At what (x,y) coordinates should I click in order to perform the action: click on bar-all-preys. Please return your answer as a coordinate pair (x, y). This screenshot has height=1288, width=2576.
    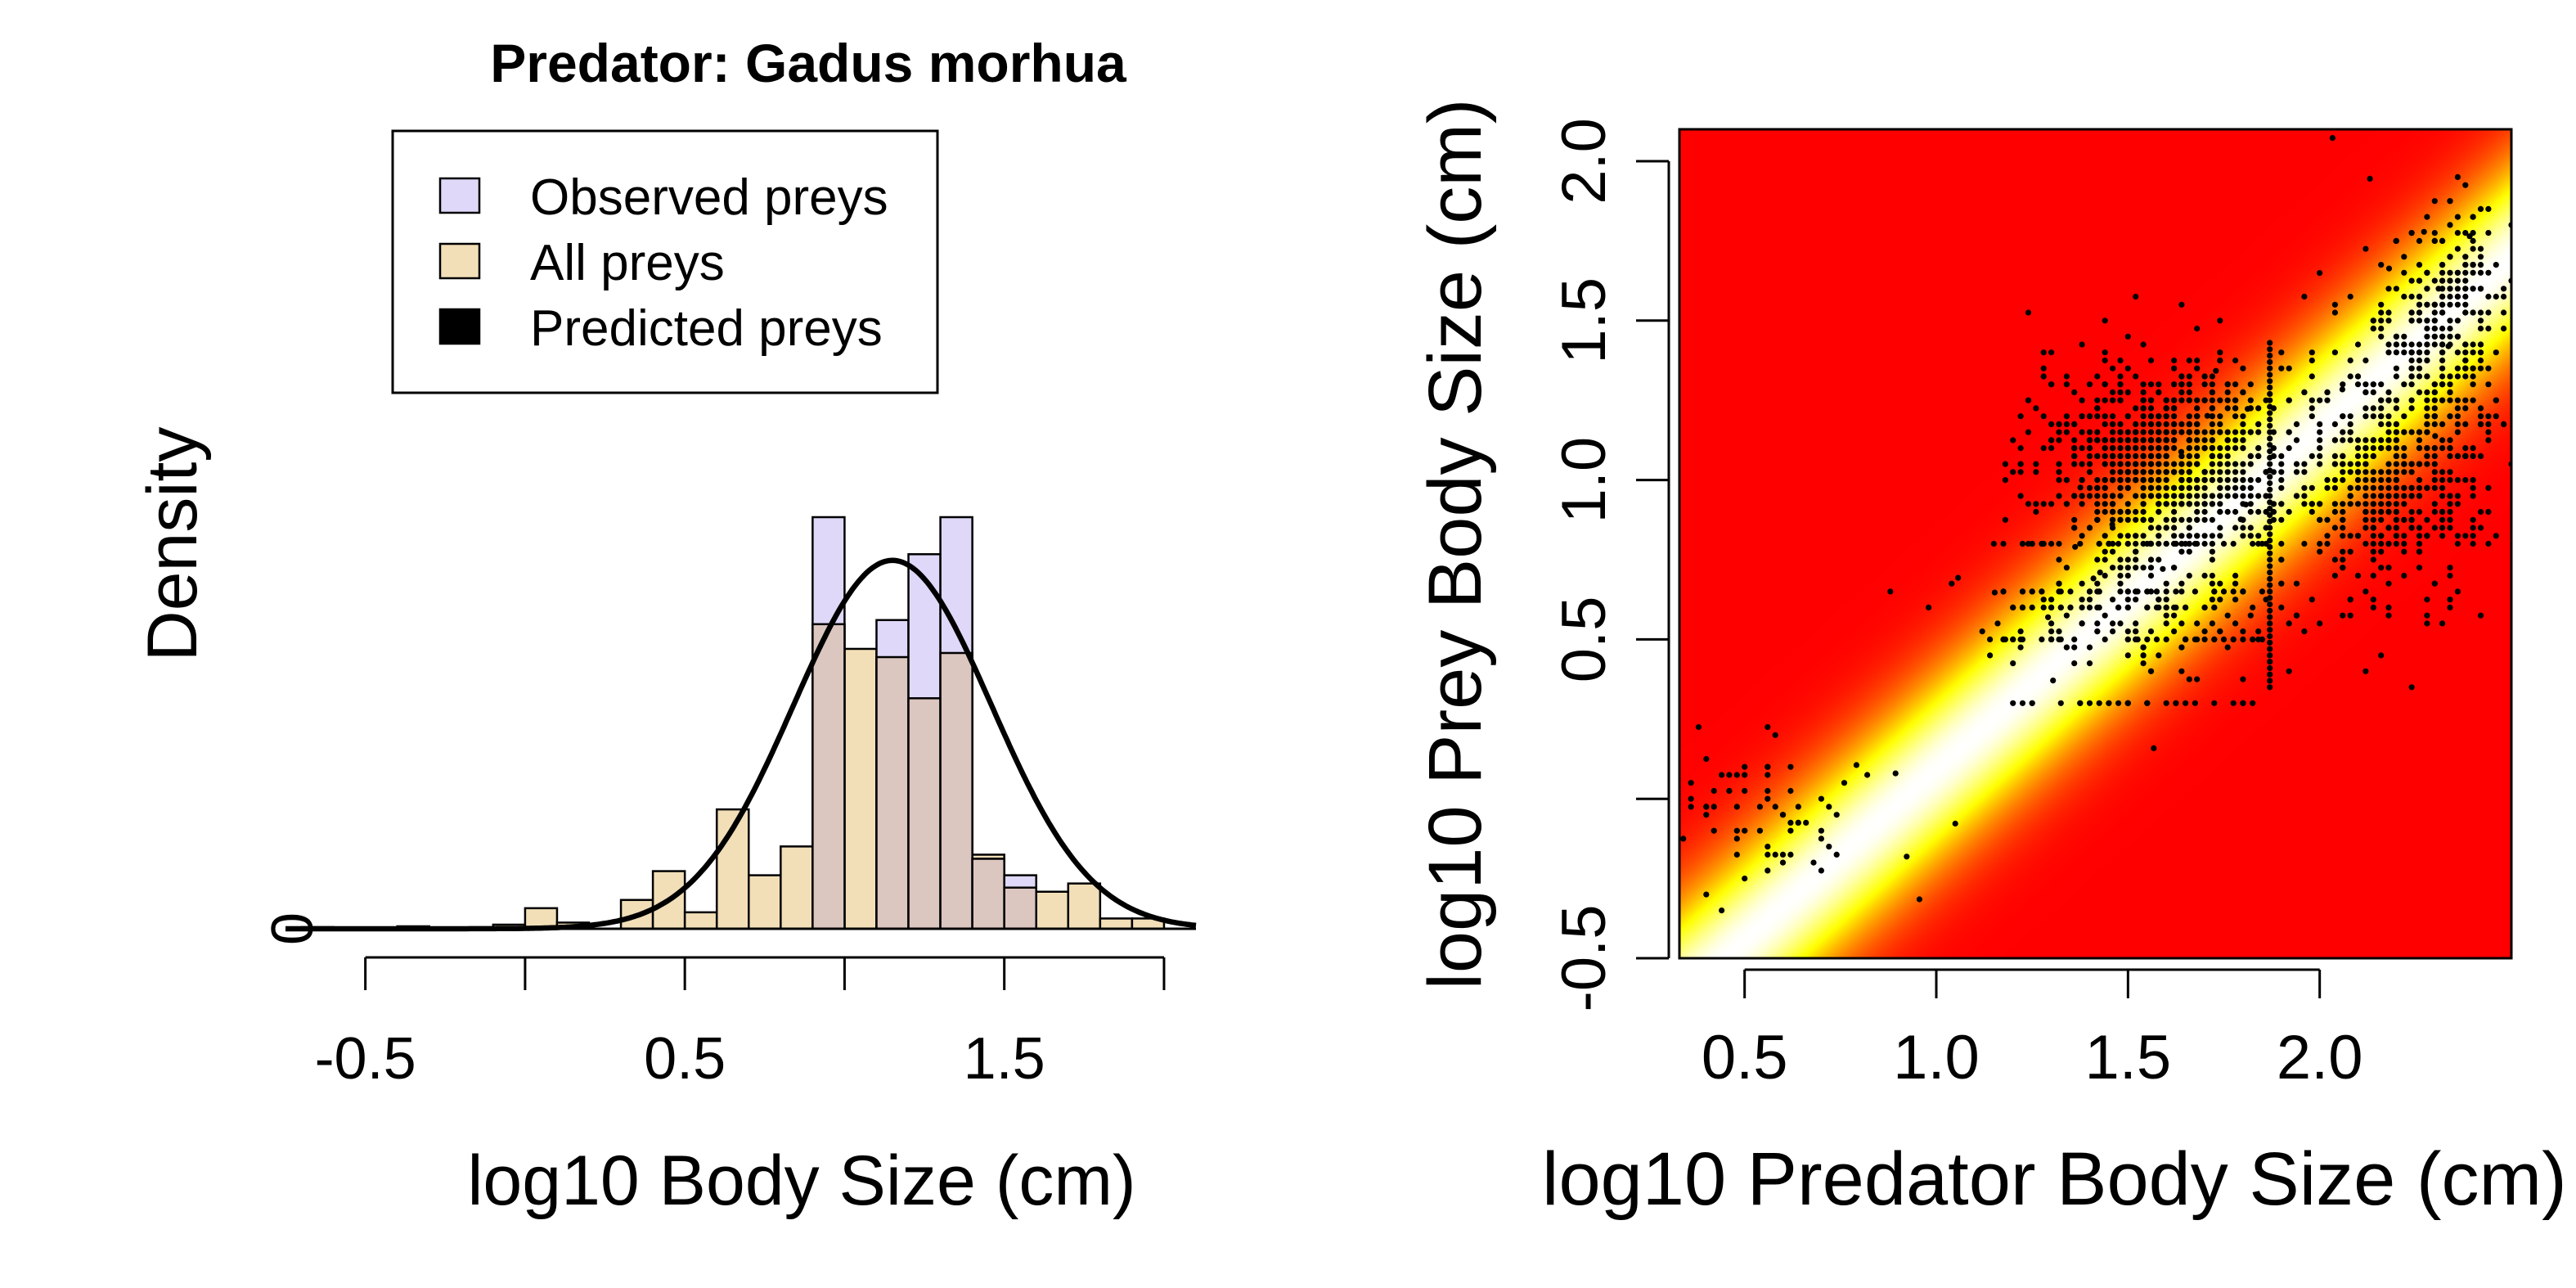
    Looking at the image, I should click on (1117, 923).